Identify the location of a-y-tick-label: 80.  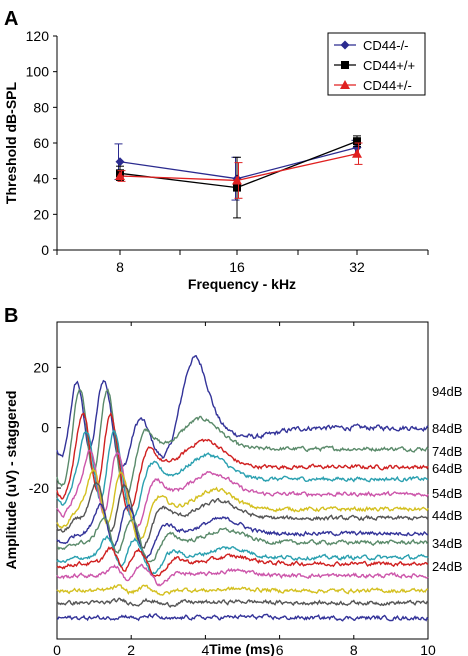
(41, 107).